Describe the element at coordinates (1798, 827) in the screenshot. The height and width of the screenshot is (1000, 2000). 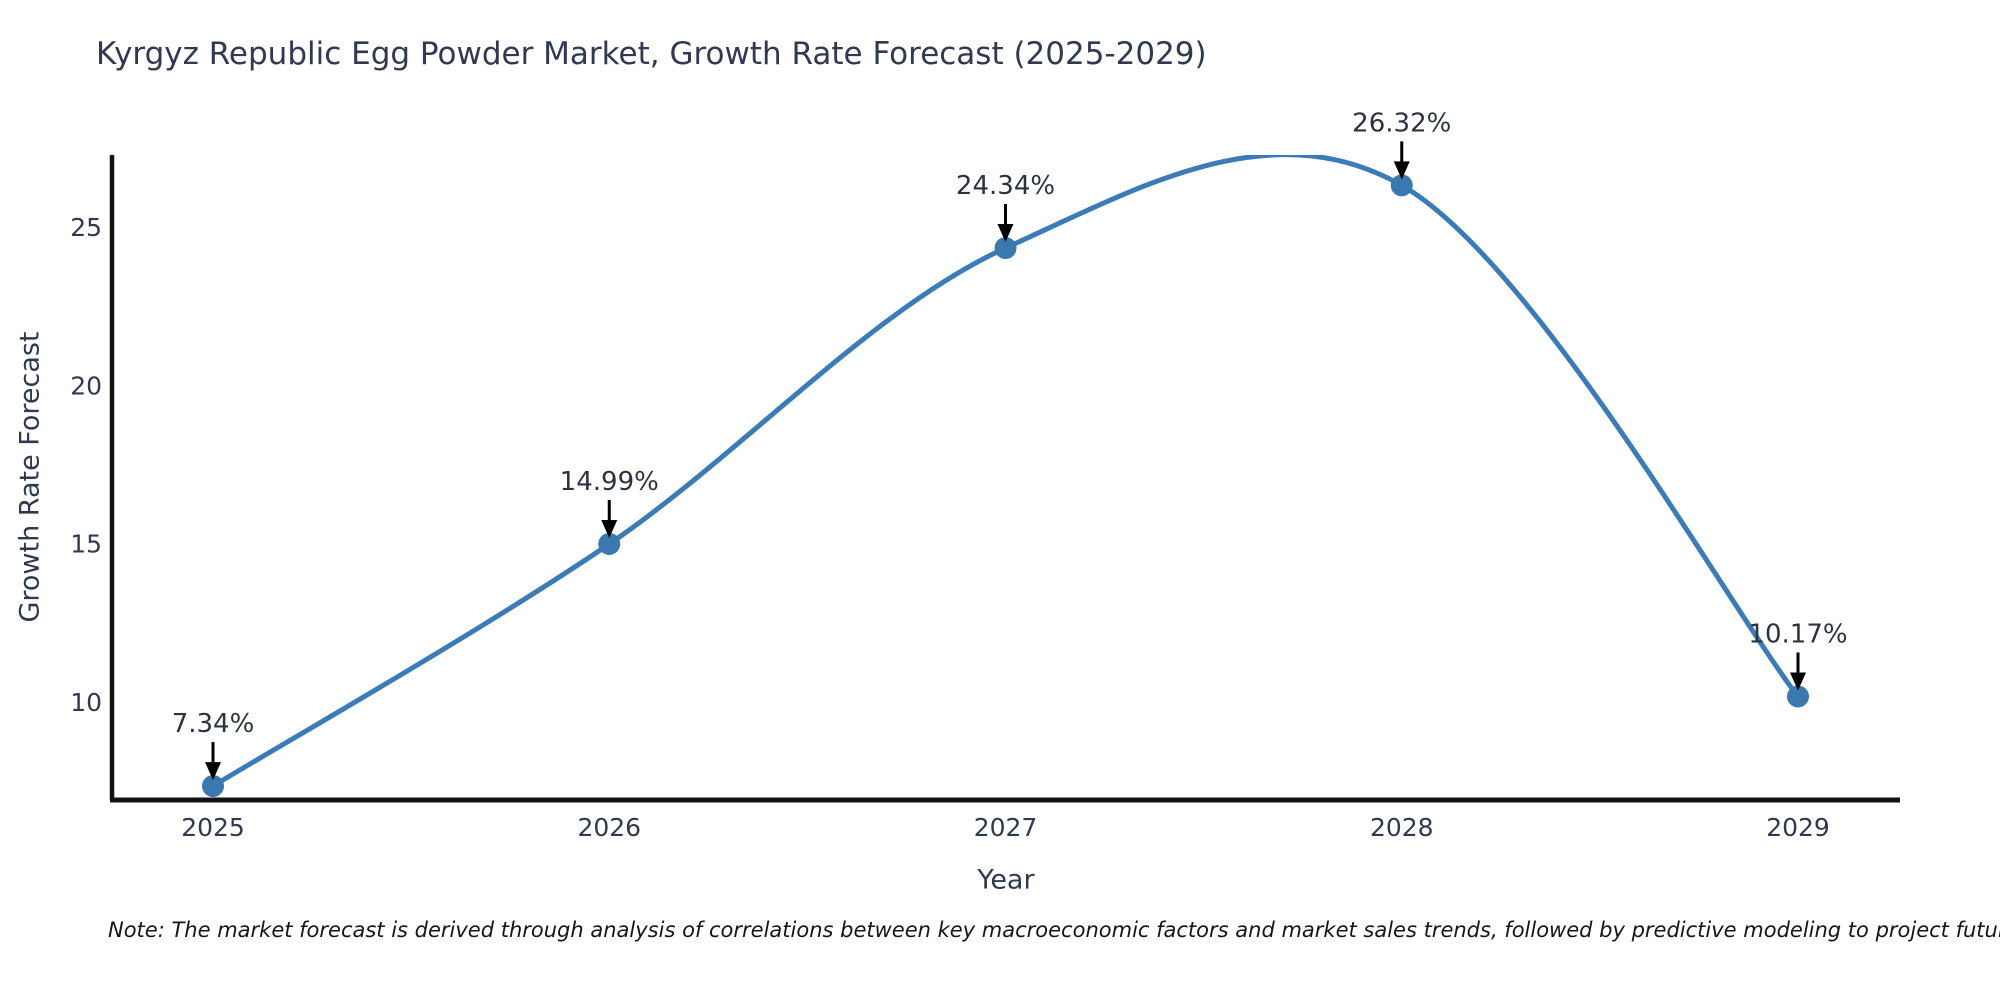
I see `x-tick-label: 2029` at that location.